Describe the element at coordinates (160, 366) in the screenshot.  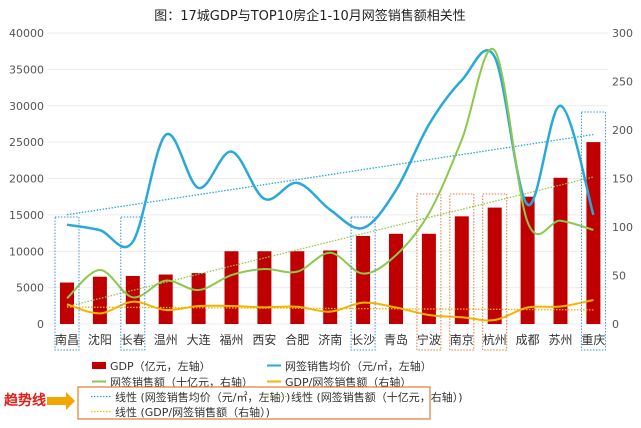
I see `legend-label: GDP（亿元，左轴）` at that location.